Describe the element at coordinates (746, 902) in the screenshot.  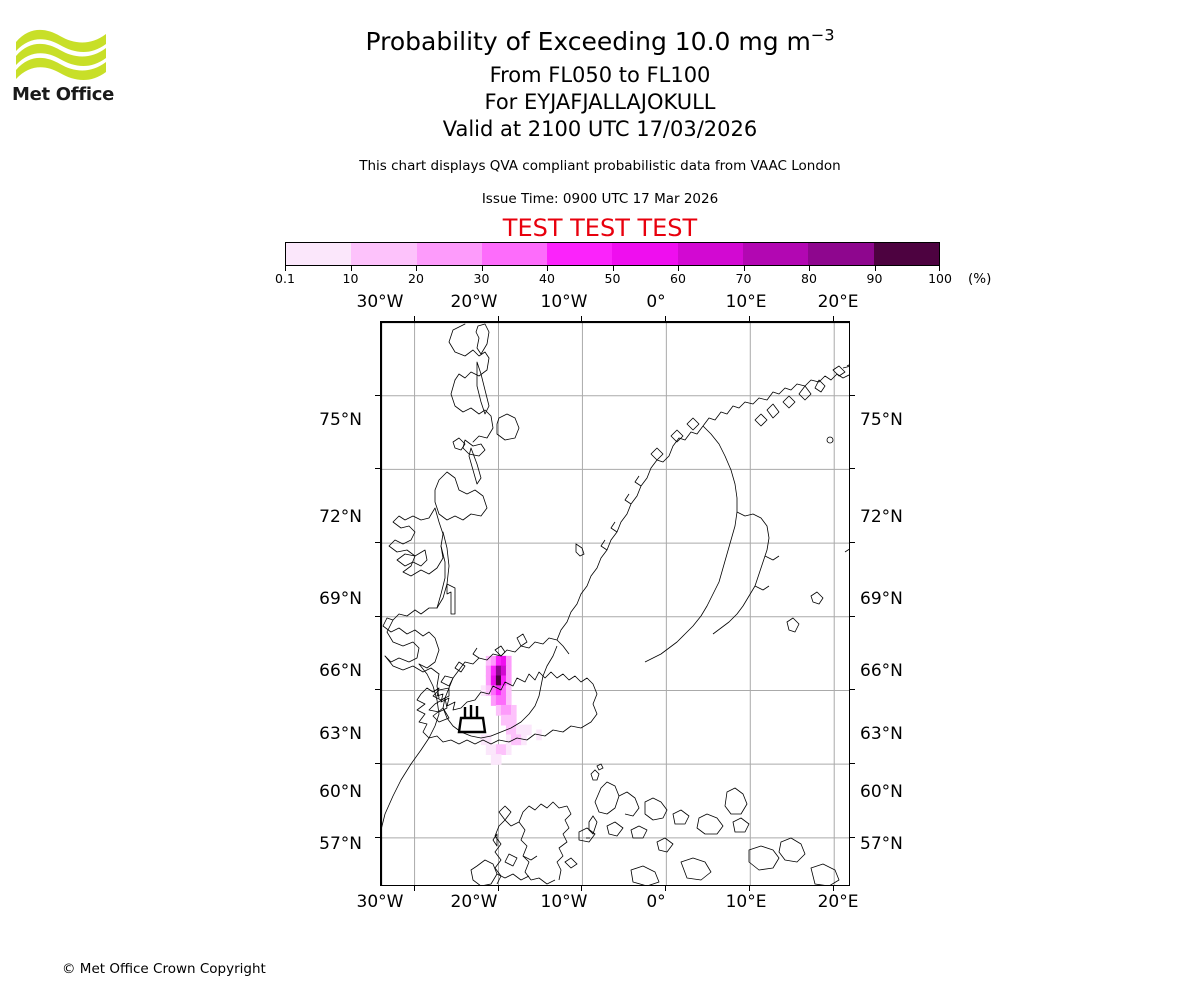
I see `lon-label-bottom-10e: 10°E` at that location.